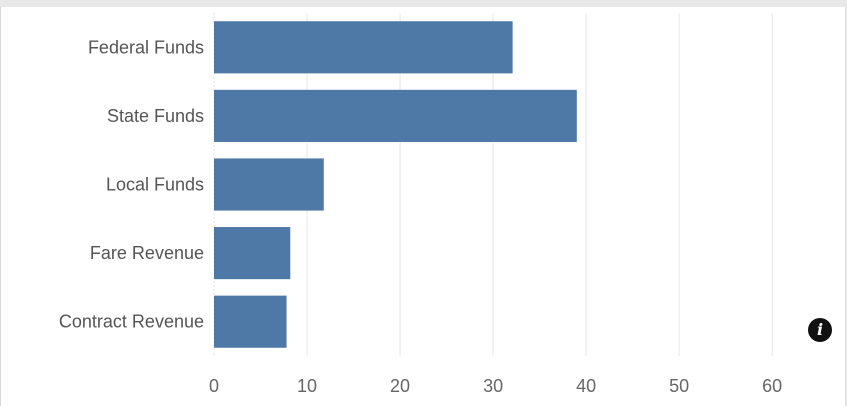  I want to click on x-axis-tick-labels: 0 10 20 30 40 50 60, so click(495, 386).